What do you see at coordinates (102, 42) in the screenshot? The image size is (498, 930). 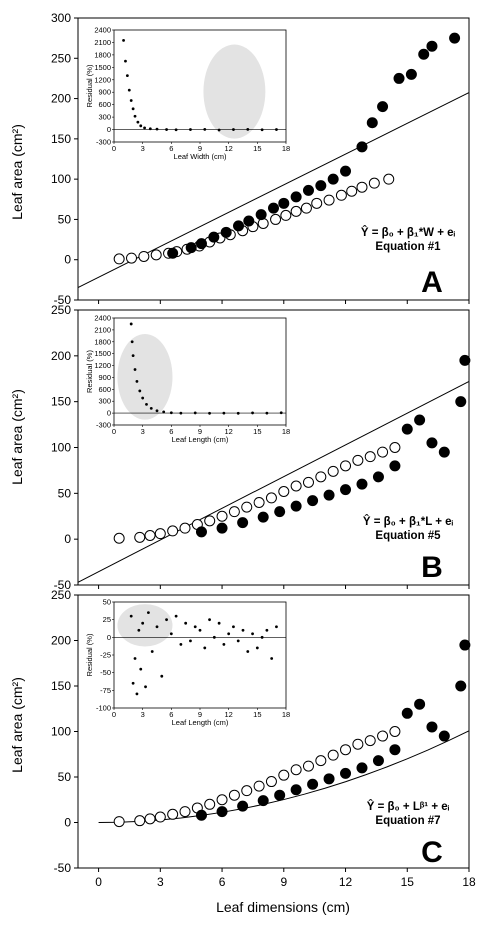 I see `inset-y-tick-label: 2100` at bounding box center [102, 42].